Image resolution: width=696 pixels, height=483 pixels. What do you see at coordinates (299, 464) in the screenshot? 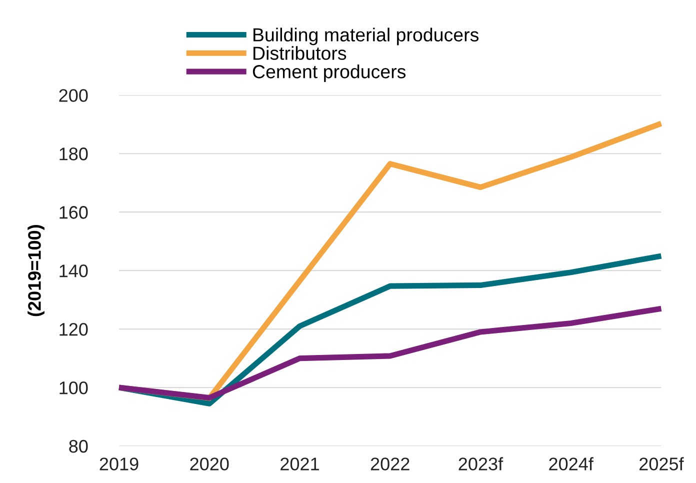
I see `x-tick-label: 2021` at bounding box center [299, 464].